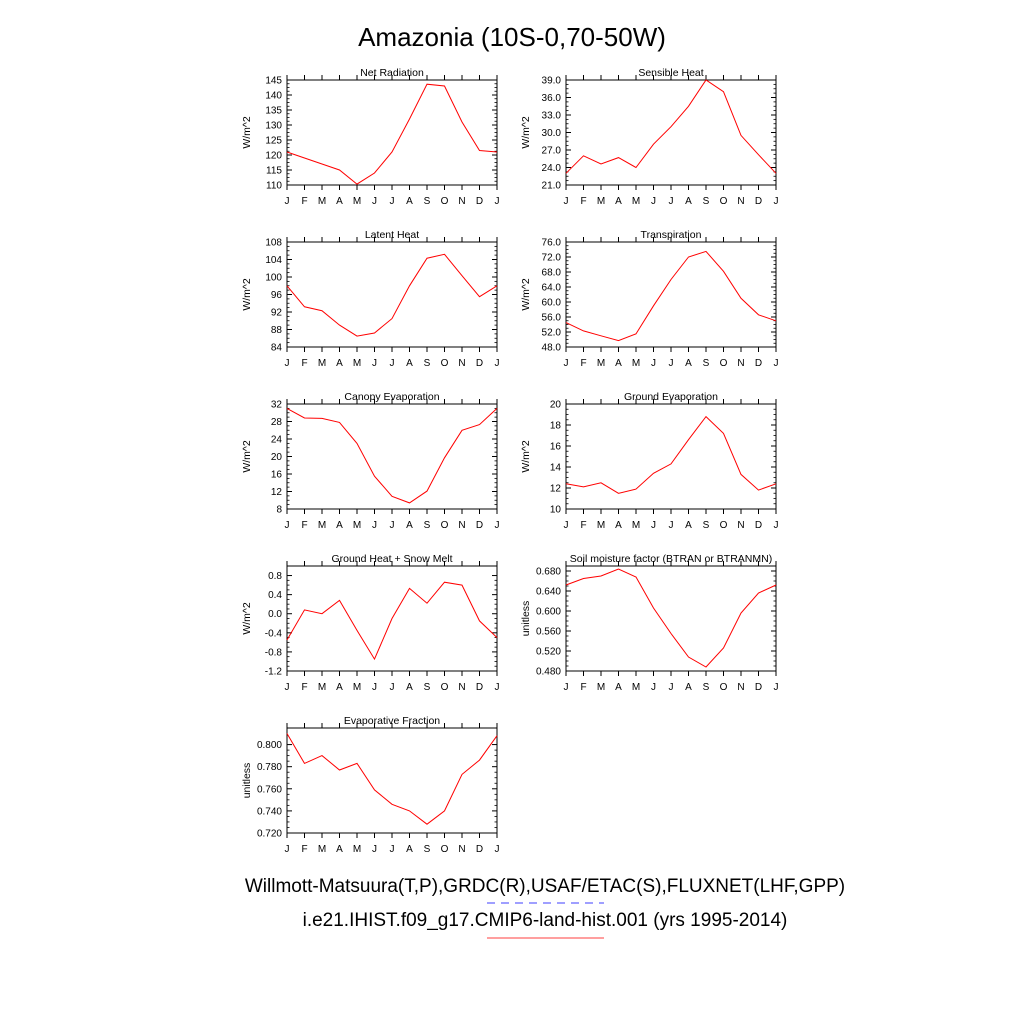 The image size is (1024, 1024). I want to click on panel-title: Transpiration, so click(671, 235).